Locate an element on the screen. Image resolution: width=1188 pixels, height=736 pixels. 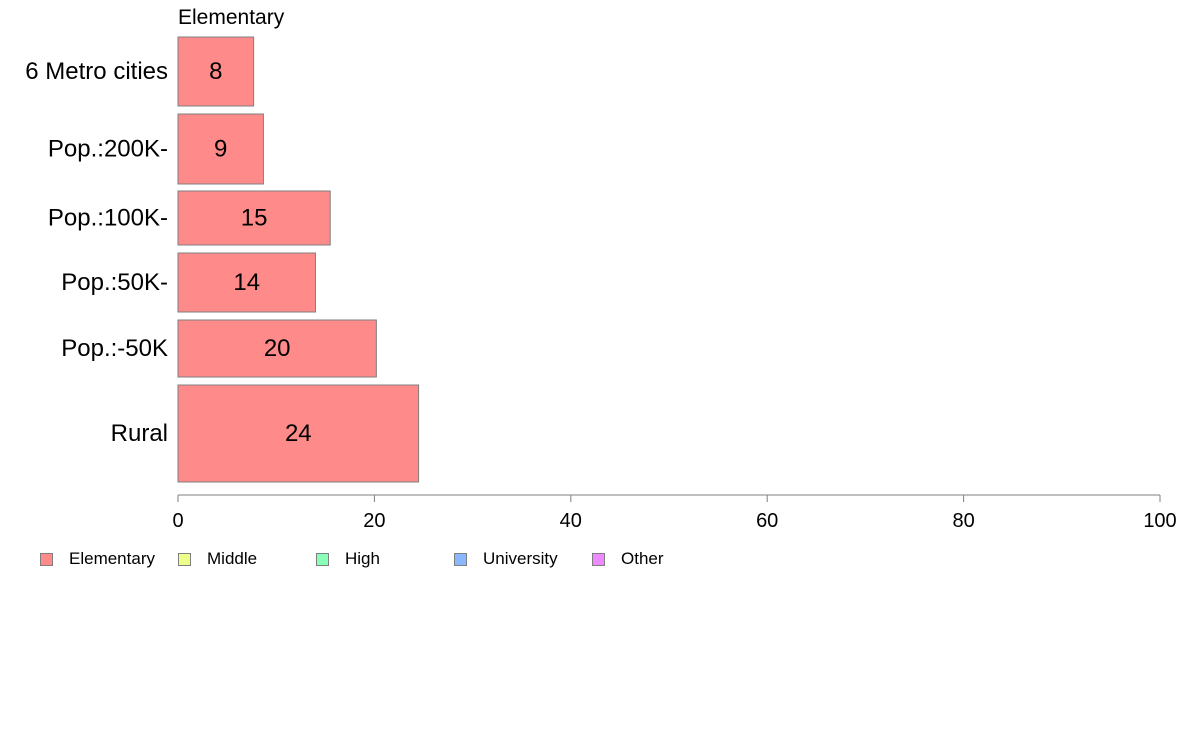
legend-item: High is located at coordinates (348, 559).